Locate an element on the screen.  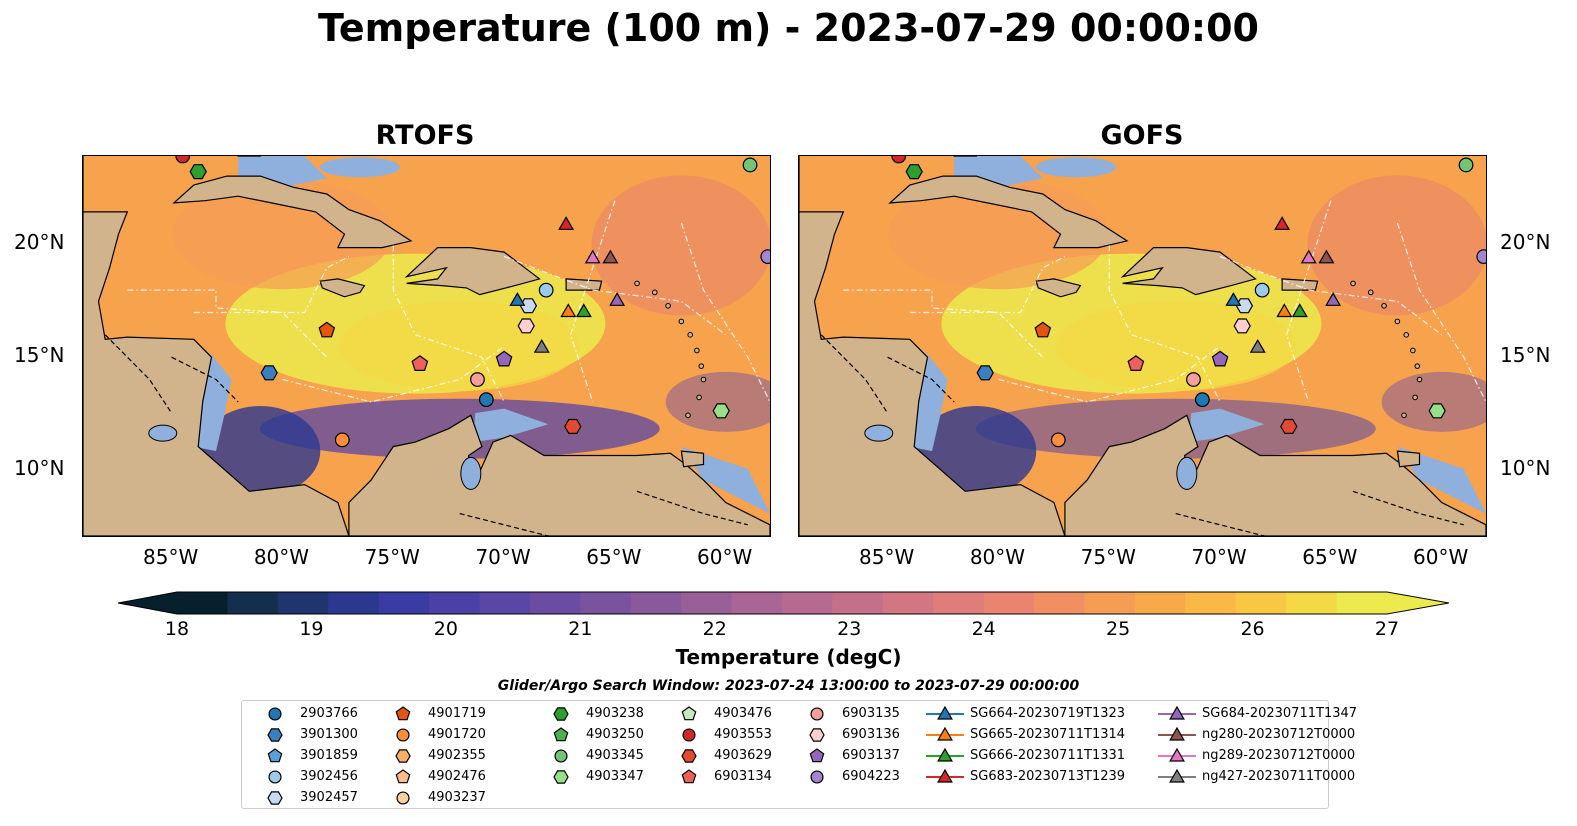
legend-label: 6903135 is located at coordinates (871, 713).